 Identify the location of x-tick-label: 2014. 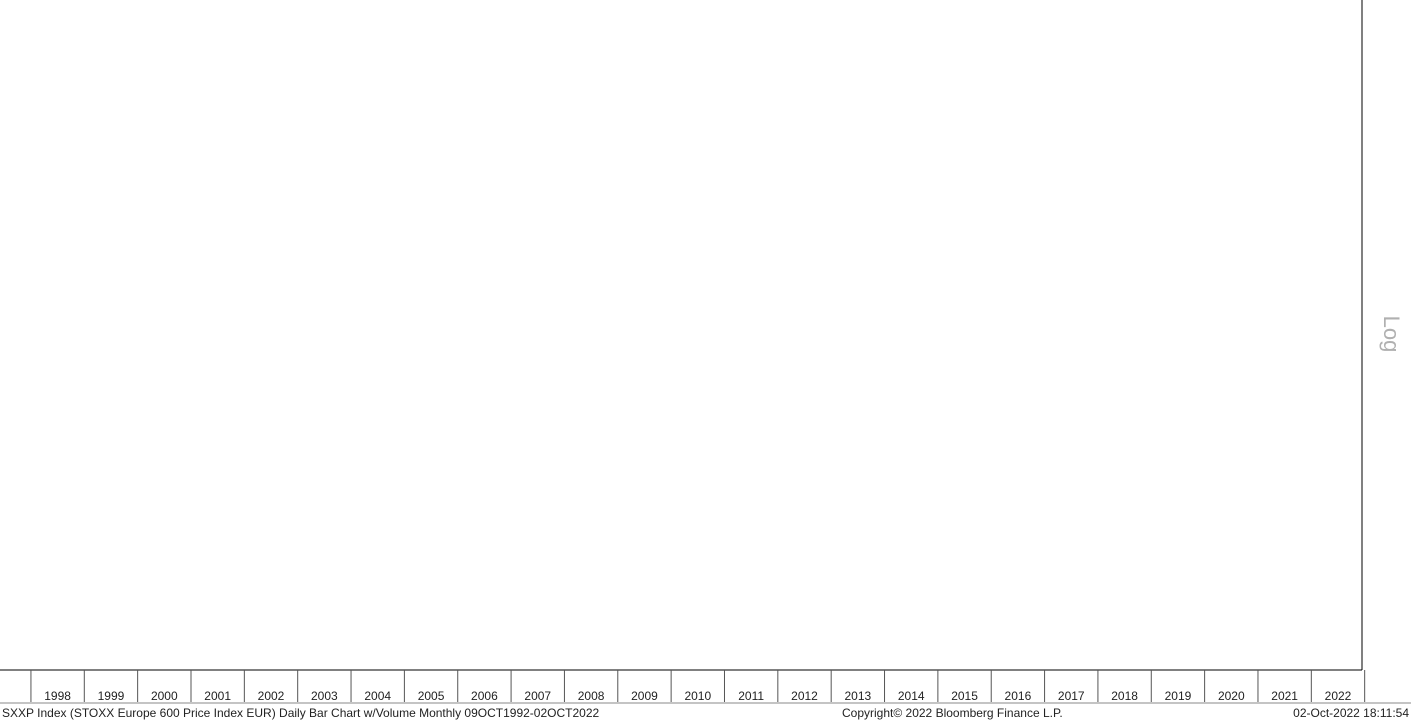
(911, 696).